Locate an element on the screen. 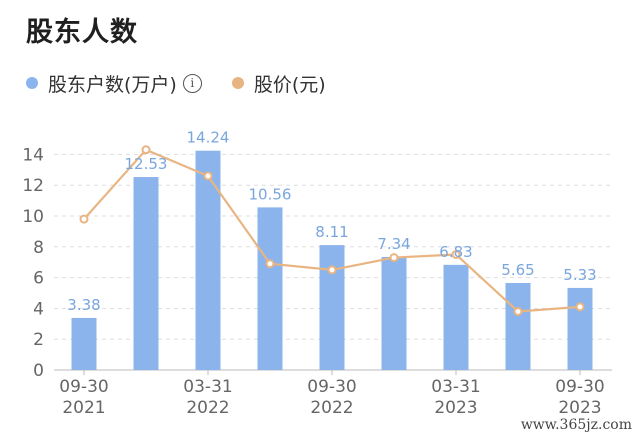 The width and height of the screenshot is (640, 439). y-tick-label: 14 is located at coordinates (33, 155).